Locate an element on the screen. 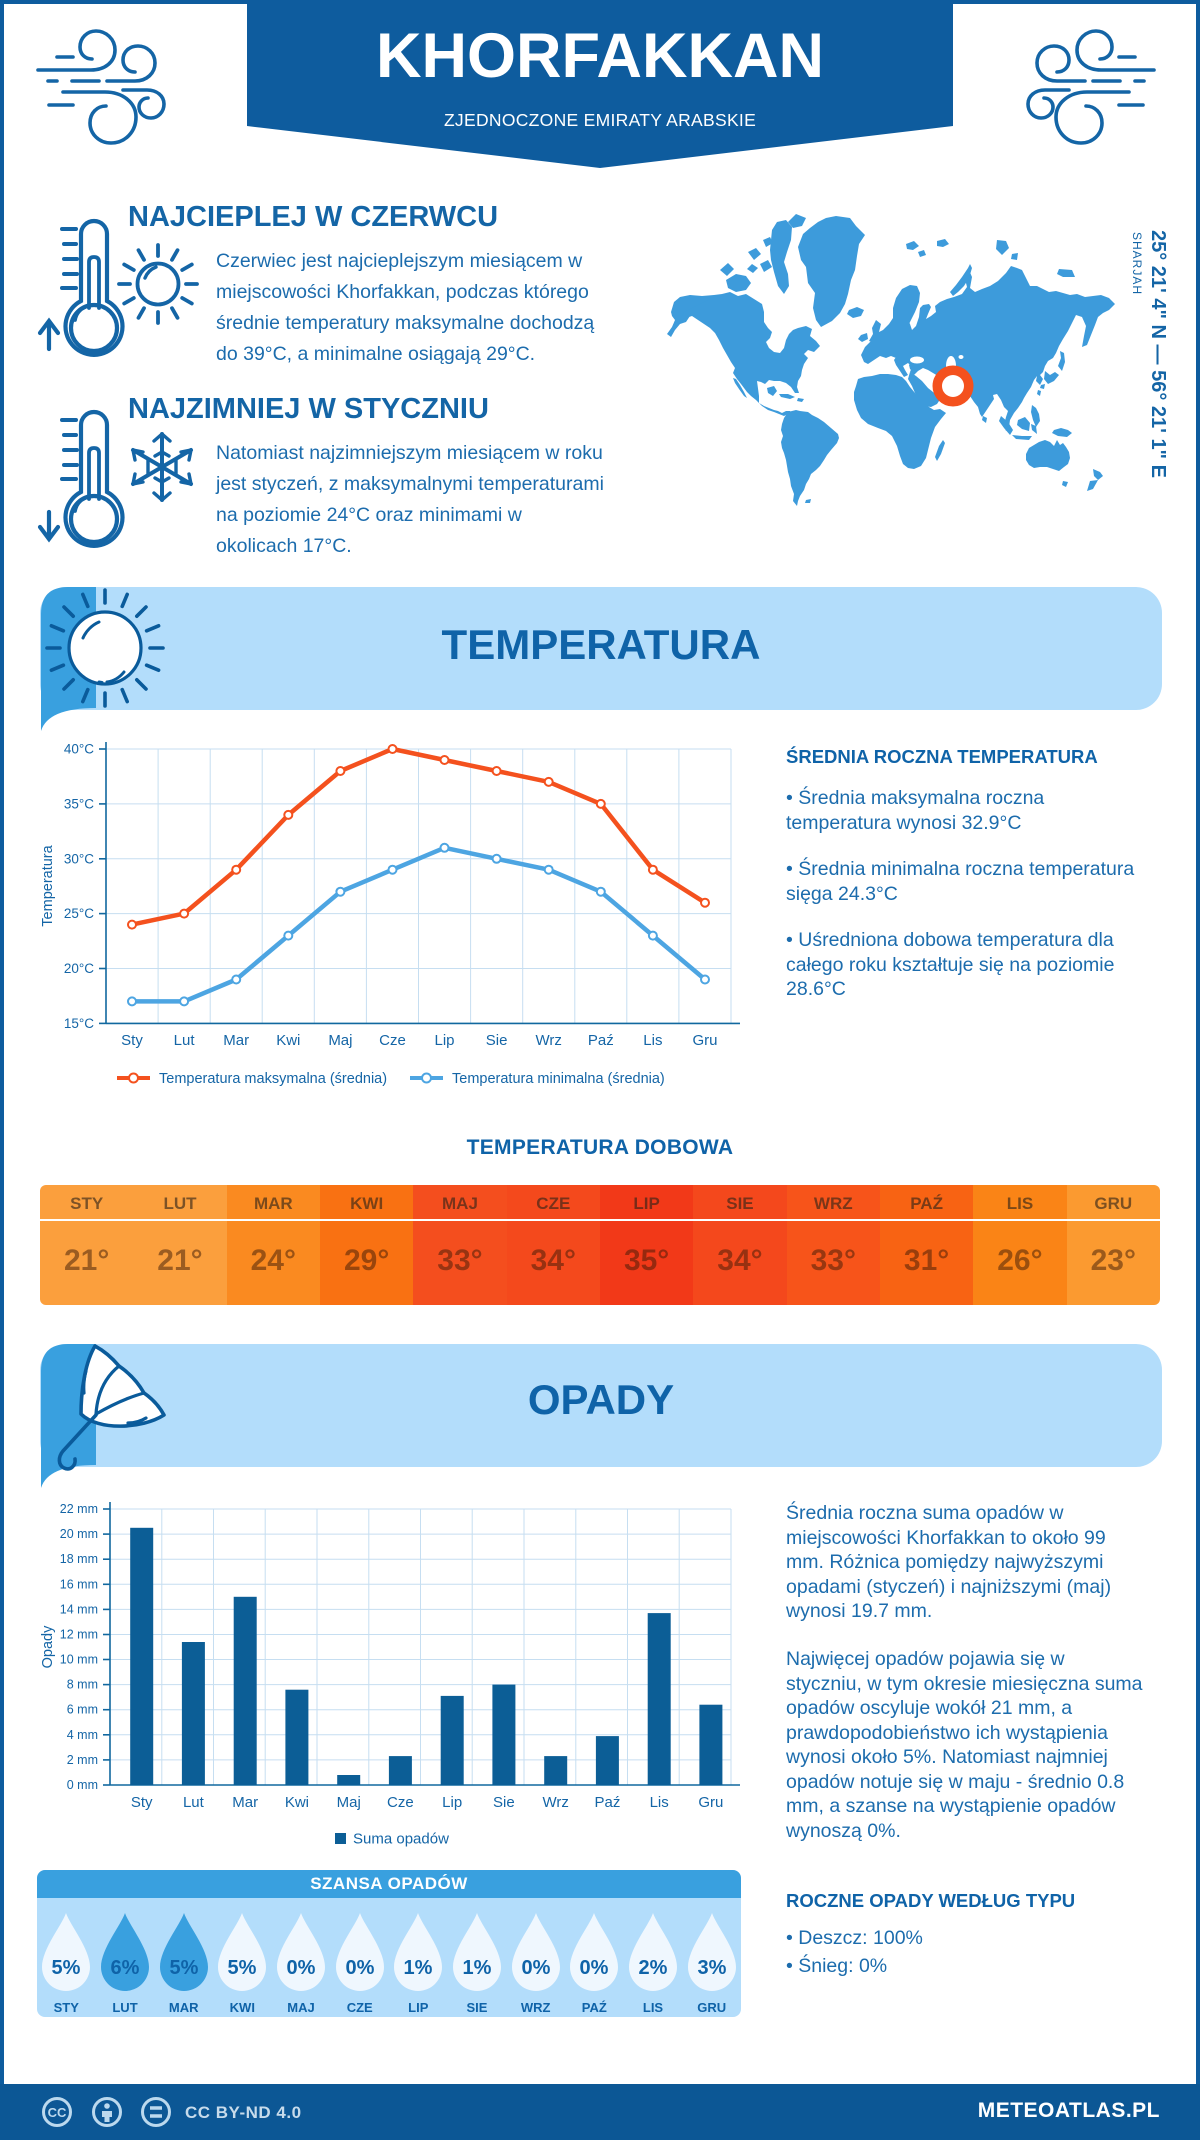 The height and width of the screenshot is (2140, 1200). svg-text: 6 mm is located at coordinates (82, 1710).